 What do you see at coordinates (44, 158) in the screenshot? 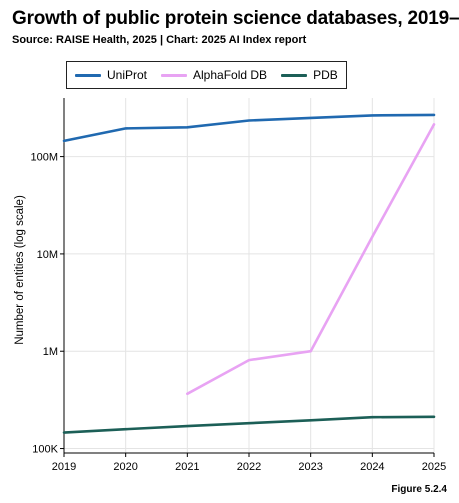
I see `y-tick-label: 100M` at bounding box center [44, 158].